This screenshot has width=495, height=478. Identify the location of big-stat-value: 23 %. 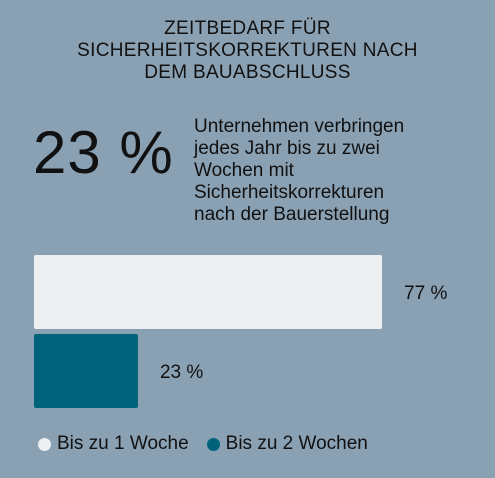
(103, 152).